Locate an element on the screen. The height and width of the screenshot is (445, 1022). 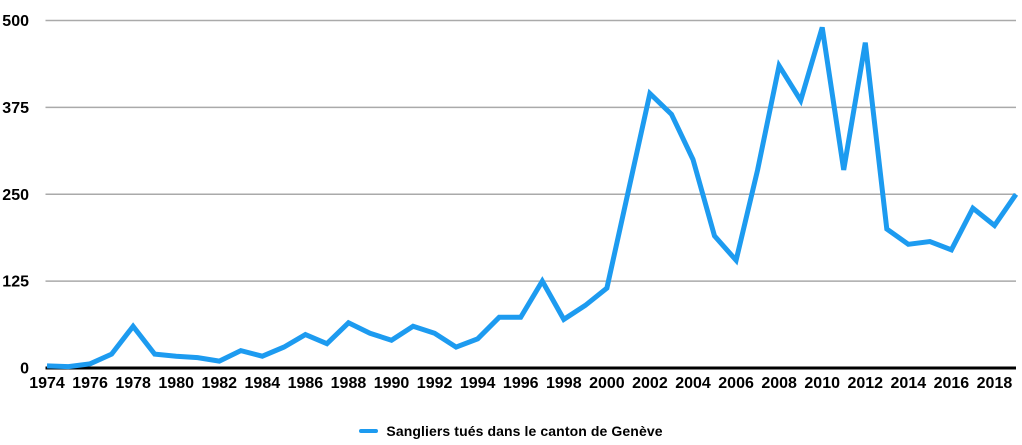
y-tick-label: 375 is located at coordinates (15, 108).